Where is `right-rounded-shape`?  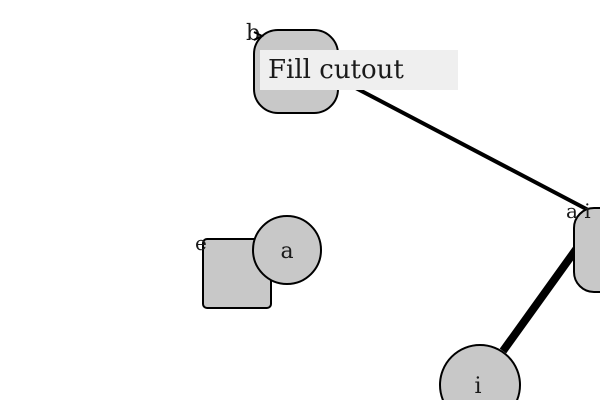
right-rounded-shape is located at coordinates (586, 250).